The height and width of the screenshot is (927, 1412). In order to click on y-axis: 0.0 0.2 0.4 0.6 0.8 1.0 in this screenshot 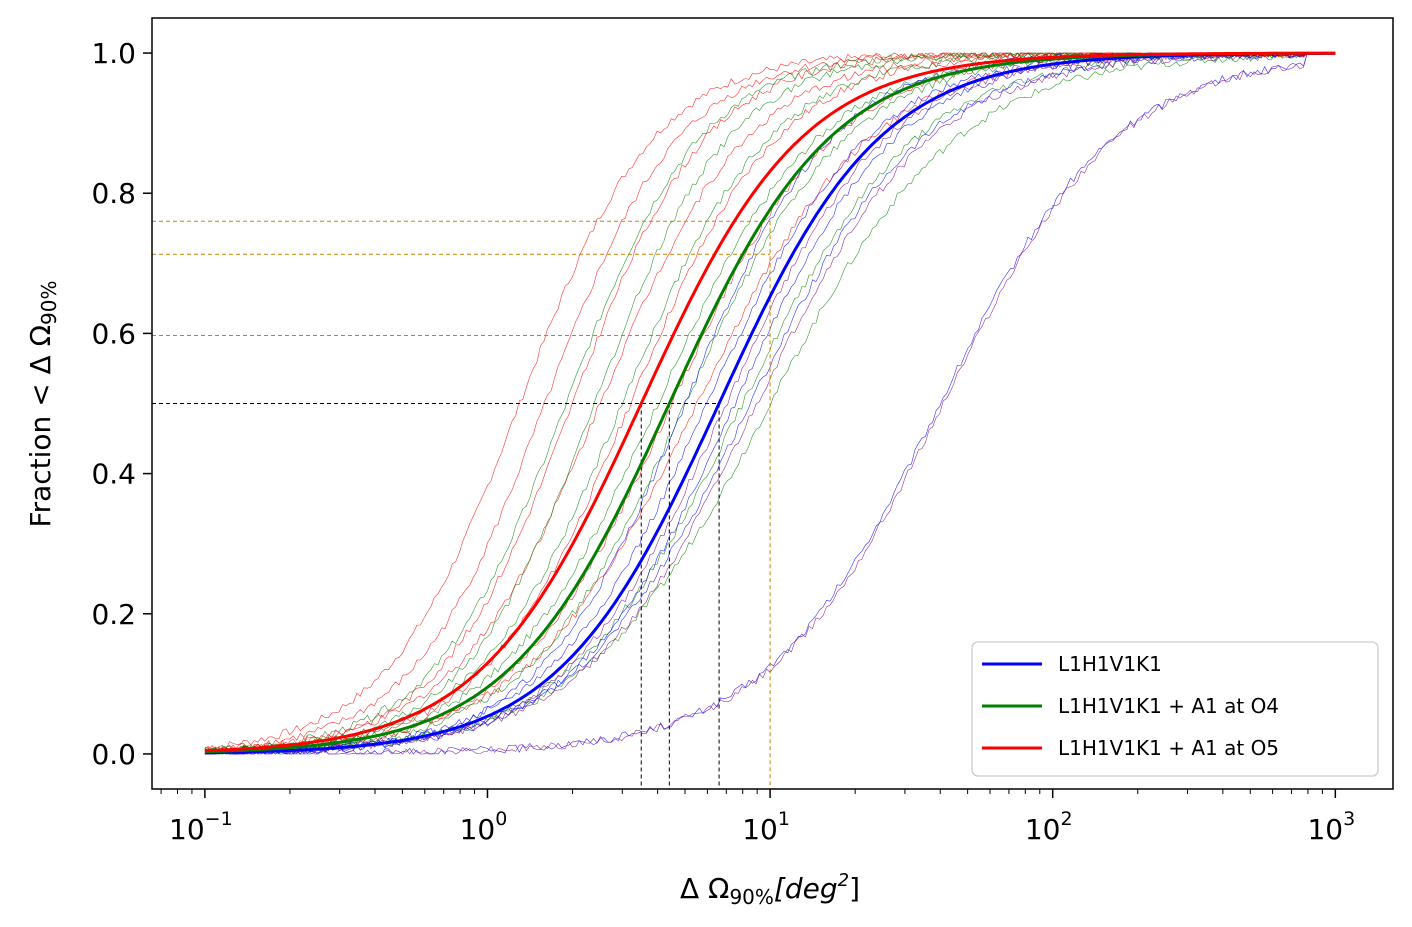, I will do `click(121, 404)`.